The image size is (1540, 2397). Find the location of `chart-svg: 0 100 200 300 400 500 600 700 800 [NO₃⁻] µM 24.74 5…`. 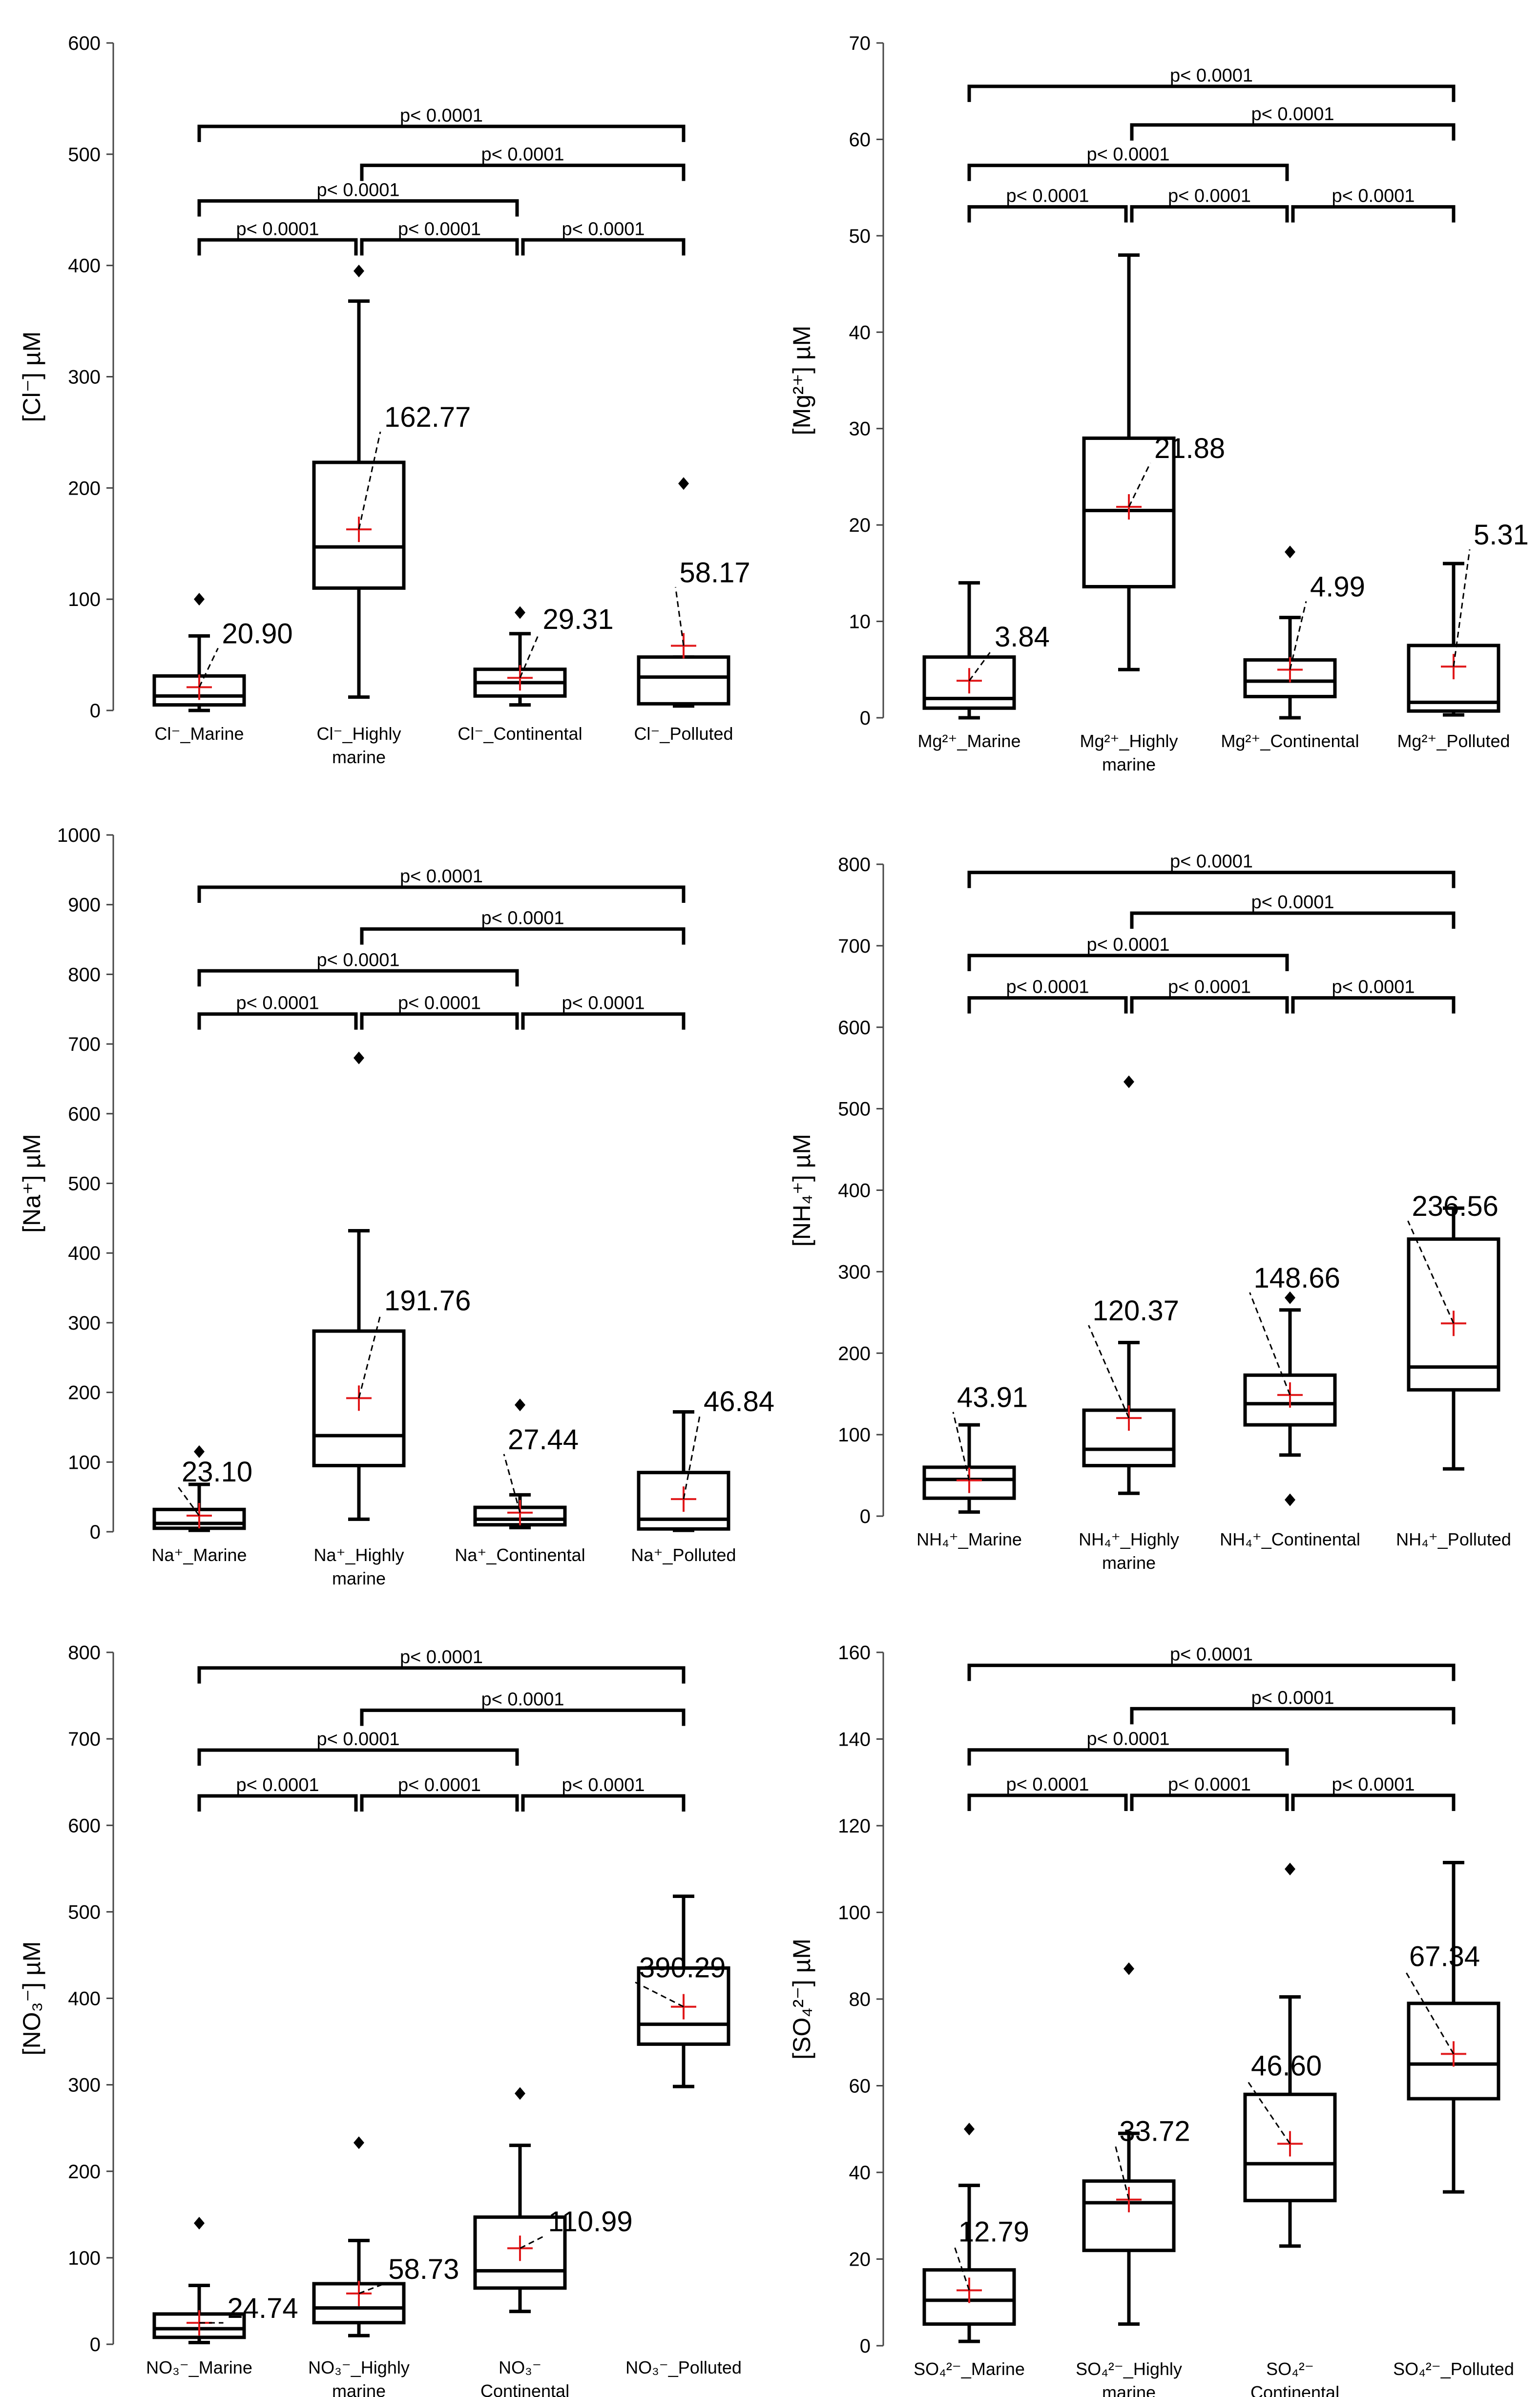

chart-svg: 0 100 200 300 400 500 600 700 800 [NO₃⁻] µM 24.74 5… is located at coordinates (380, 2019).